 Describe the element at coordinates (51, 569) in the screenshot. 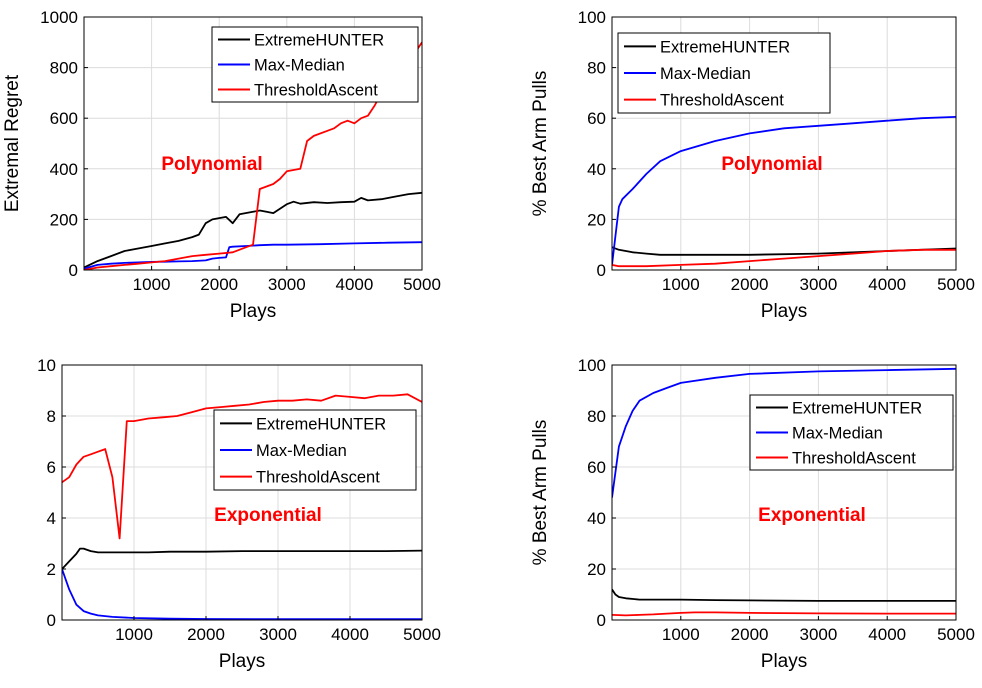

I see `y-tick-label: 2` at that location.